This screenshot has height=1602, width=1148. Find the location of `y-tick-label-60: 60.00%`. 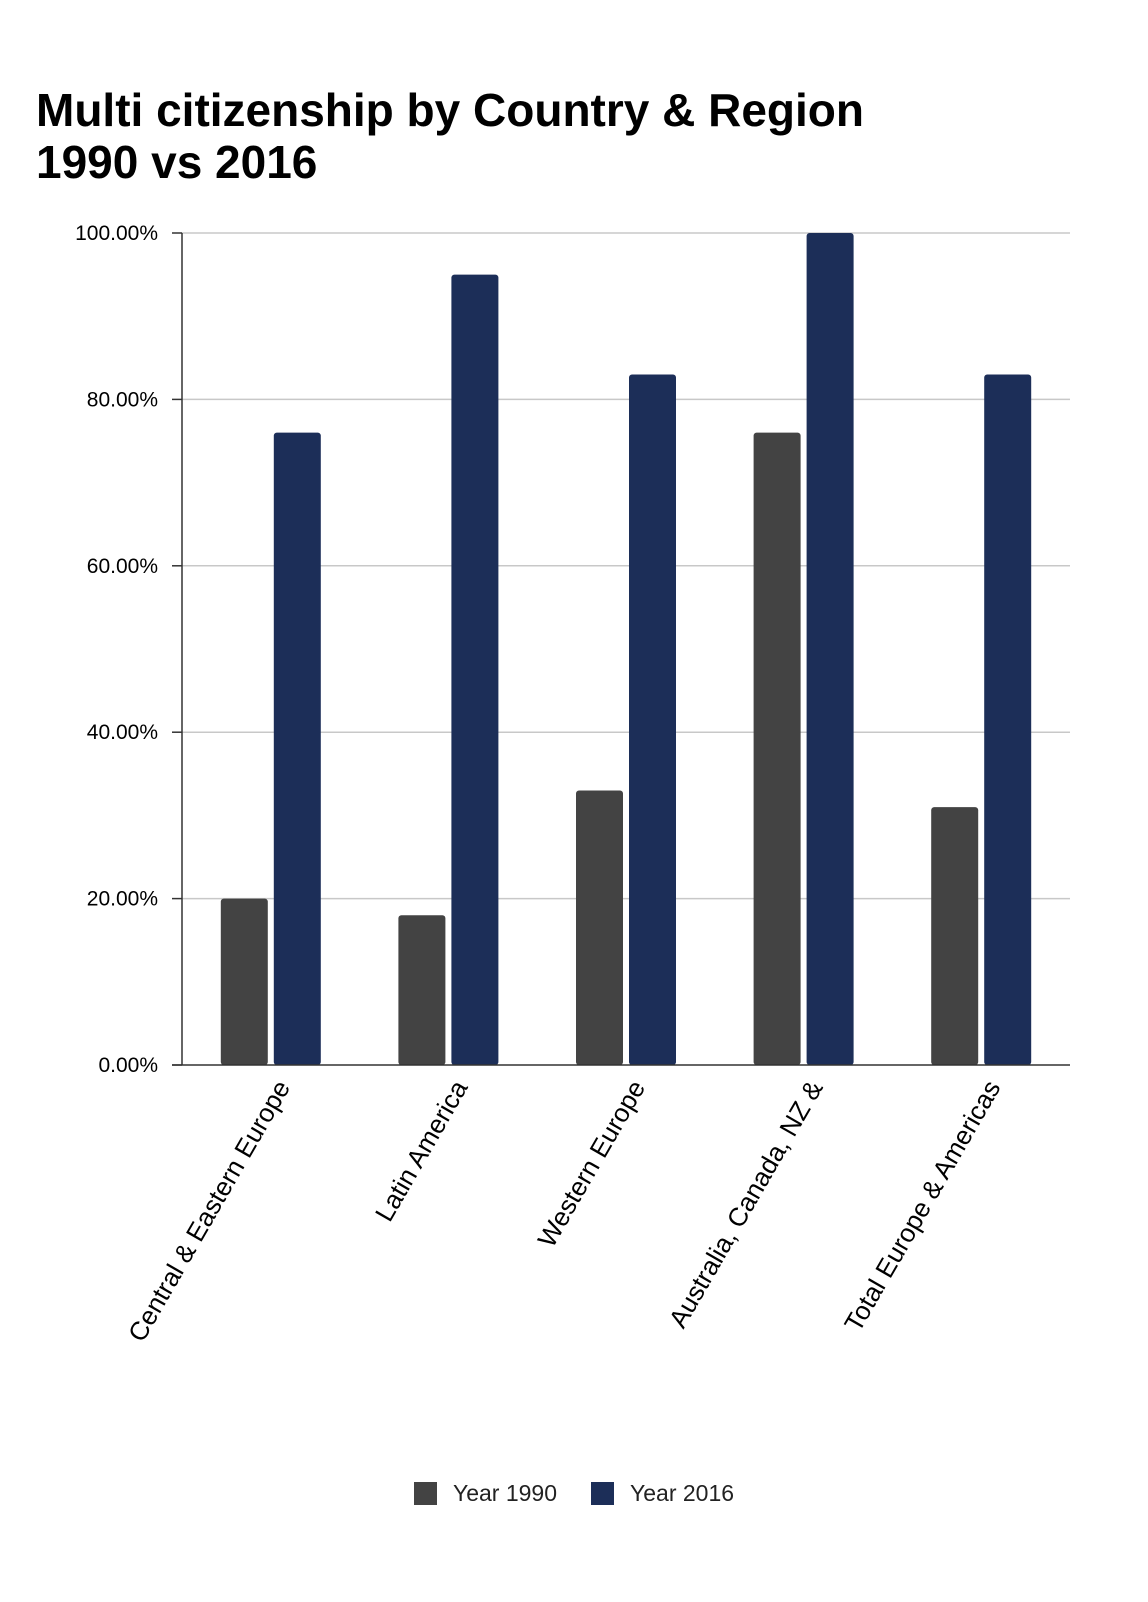

y-tick-label-60: 60.00% is located at coordinates (122, 566).